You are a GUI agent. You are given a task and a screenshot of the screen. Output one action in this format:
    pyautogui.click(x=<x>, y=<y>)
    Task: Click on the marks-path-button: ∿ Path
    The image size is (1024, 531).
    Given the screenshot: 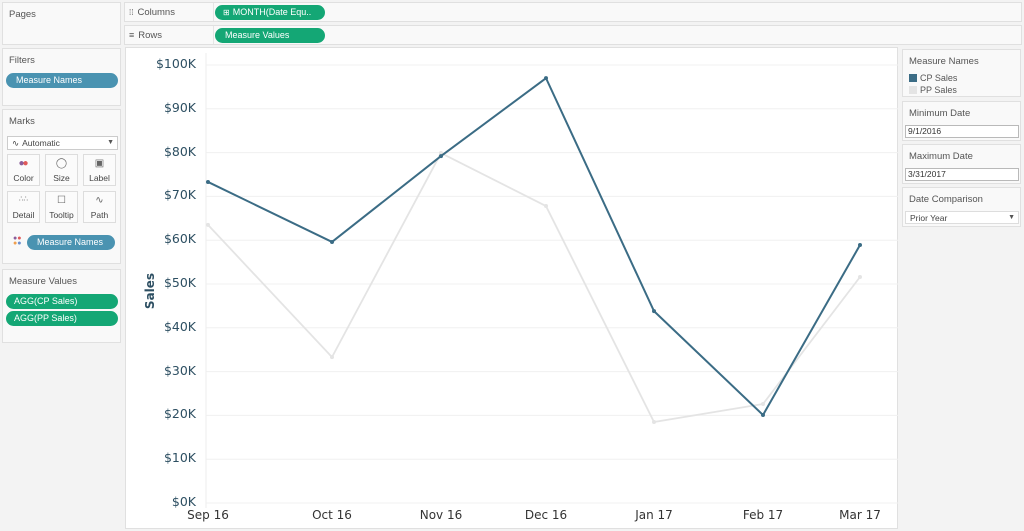 What is the action you would take?
    pyautogui.click(x=99, y=207)
    